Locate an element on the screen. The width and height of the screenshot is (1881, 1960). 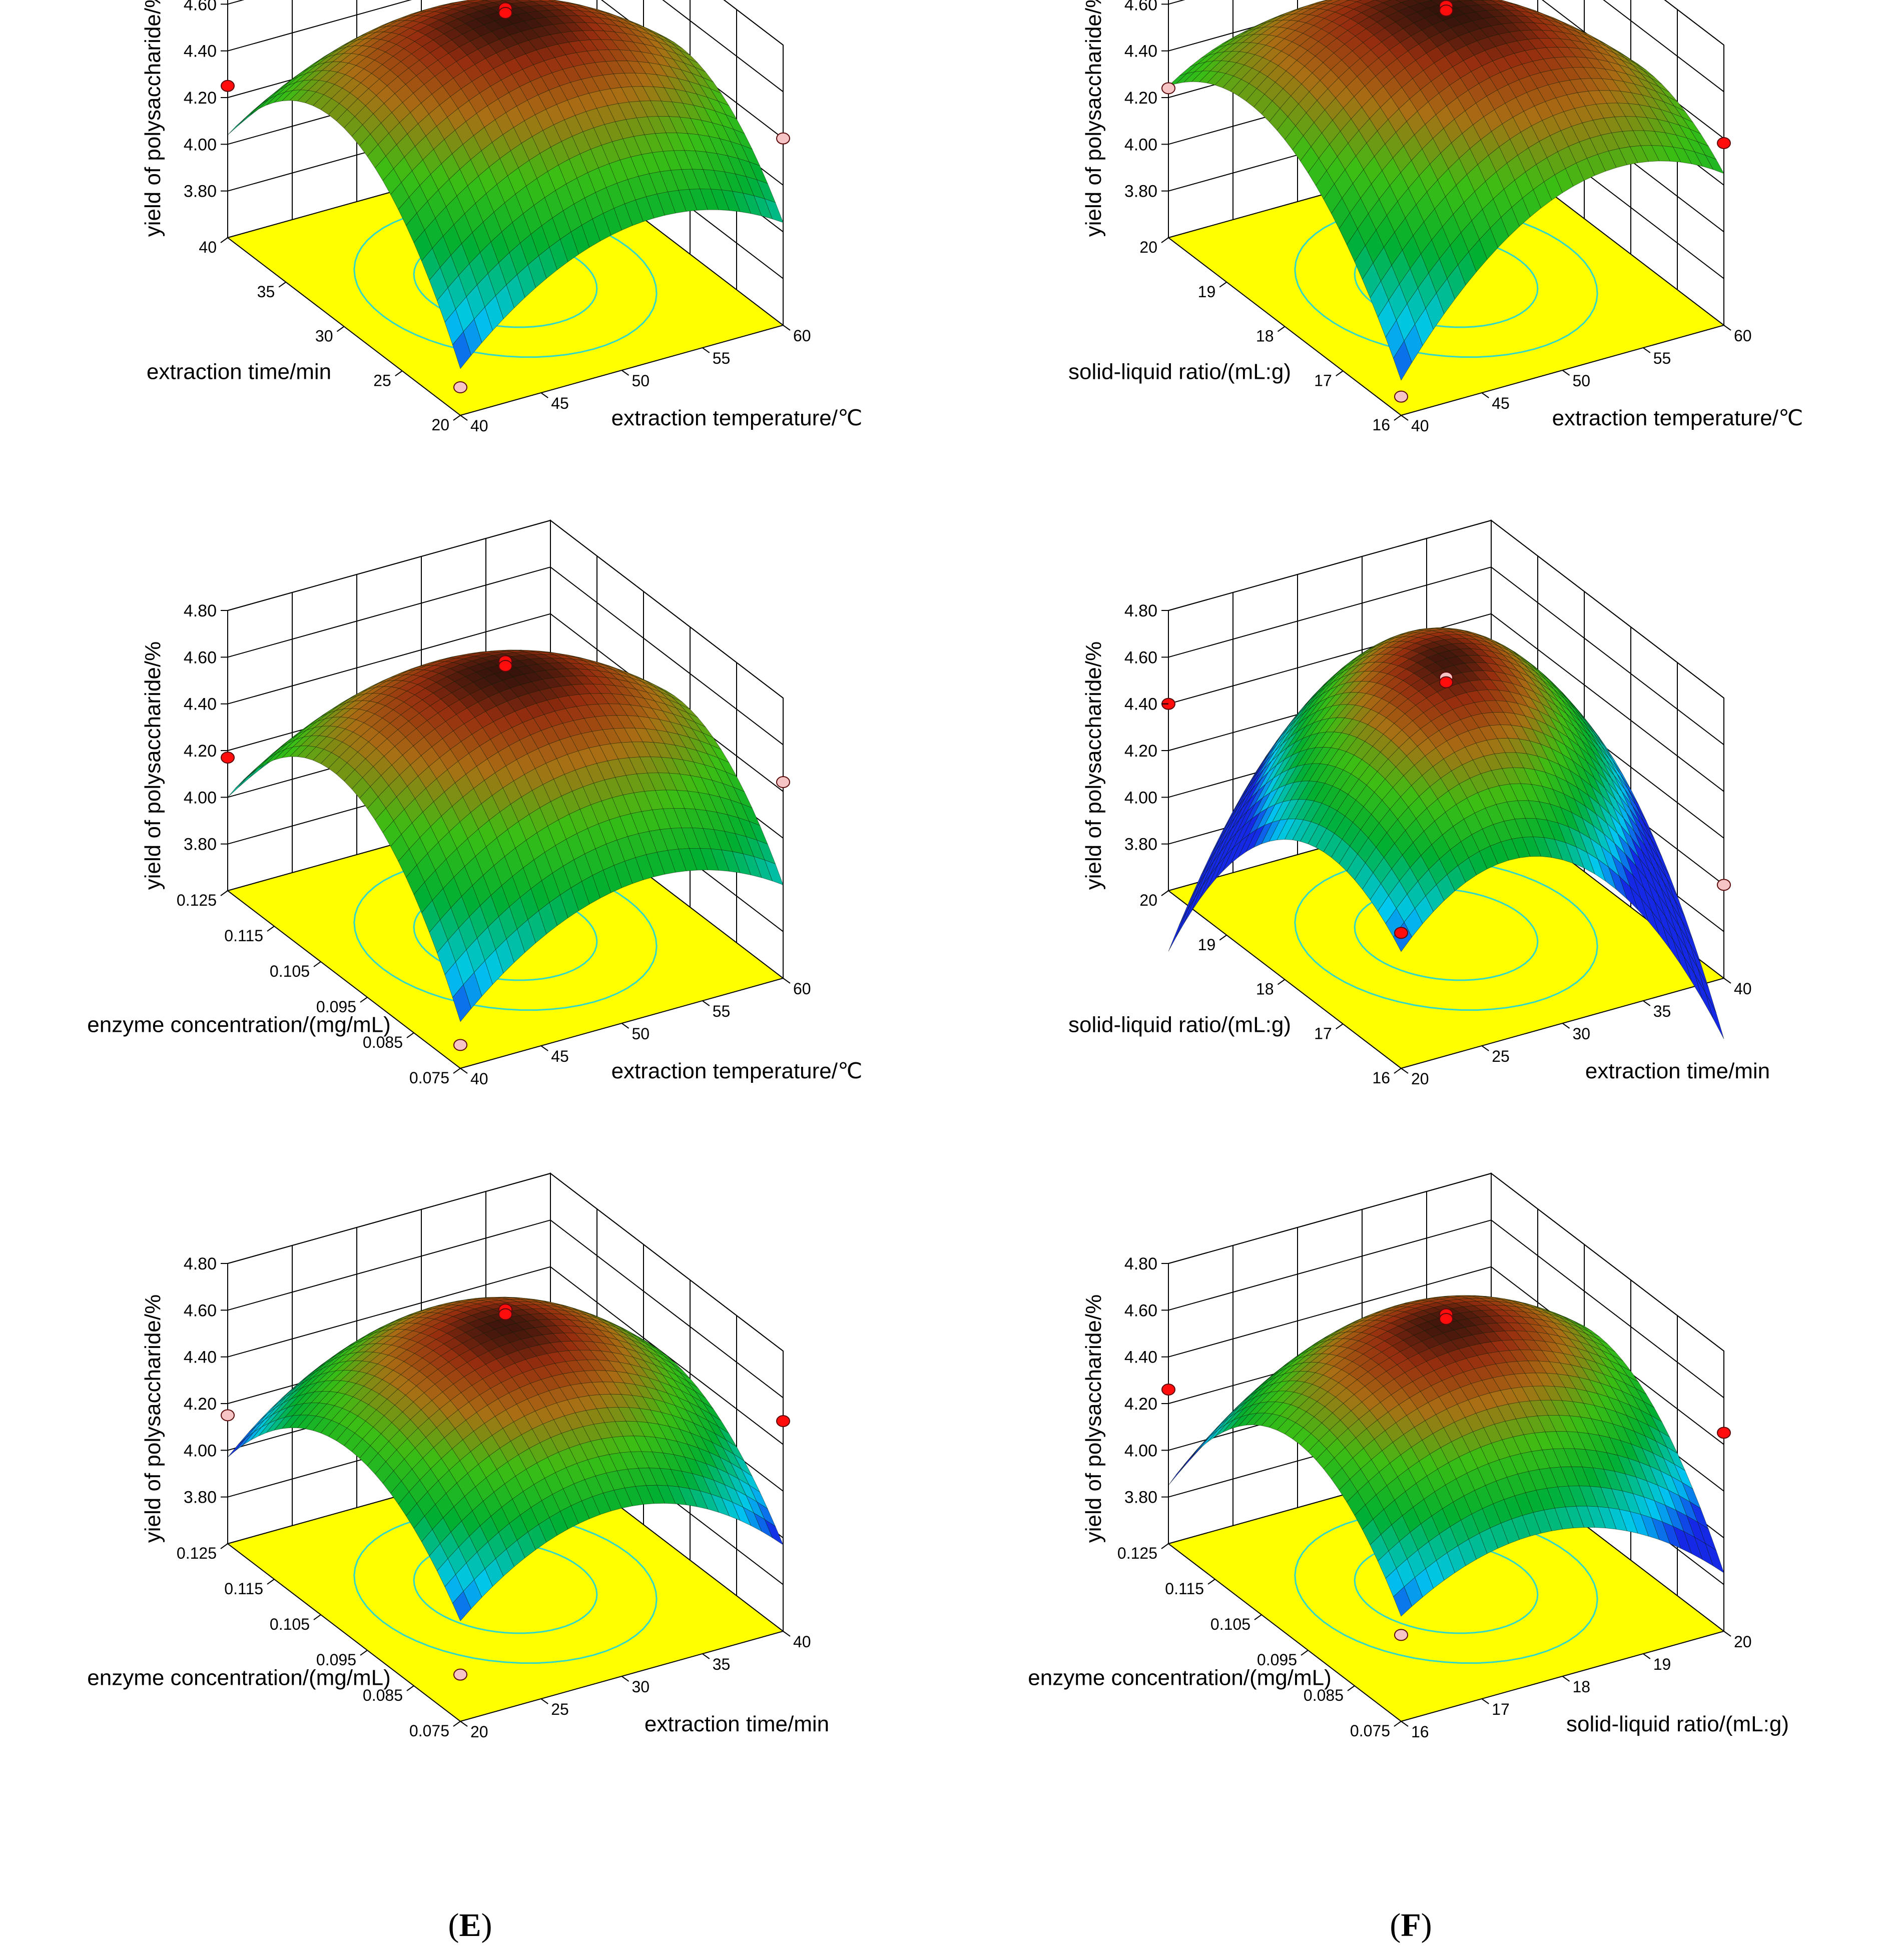
left-axis-tick-label: 19 is located at coordinates (1207, 292).